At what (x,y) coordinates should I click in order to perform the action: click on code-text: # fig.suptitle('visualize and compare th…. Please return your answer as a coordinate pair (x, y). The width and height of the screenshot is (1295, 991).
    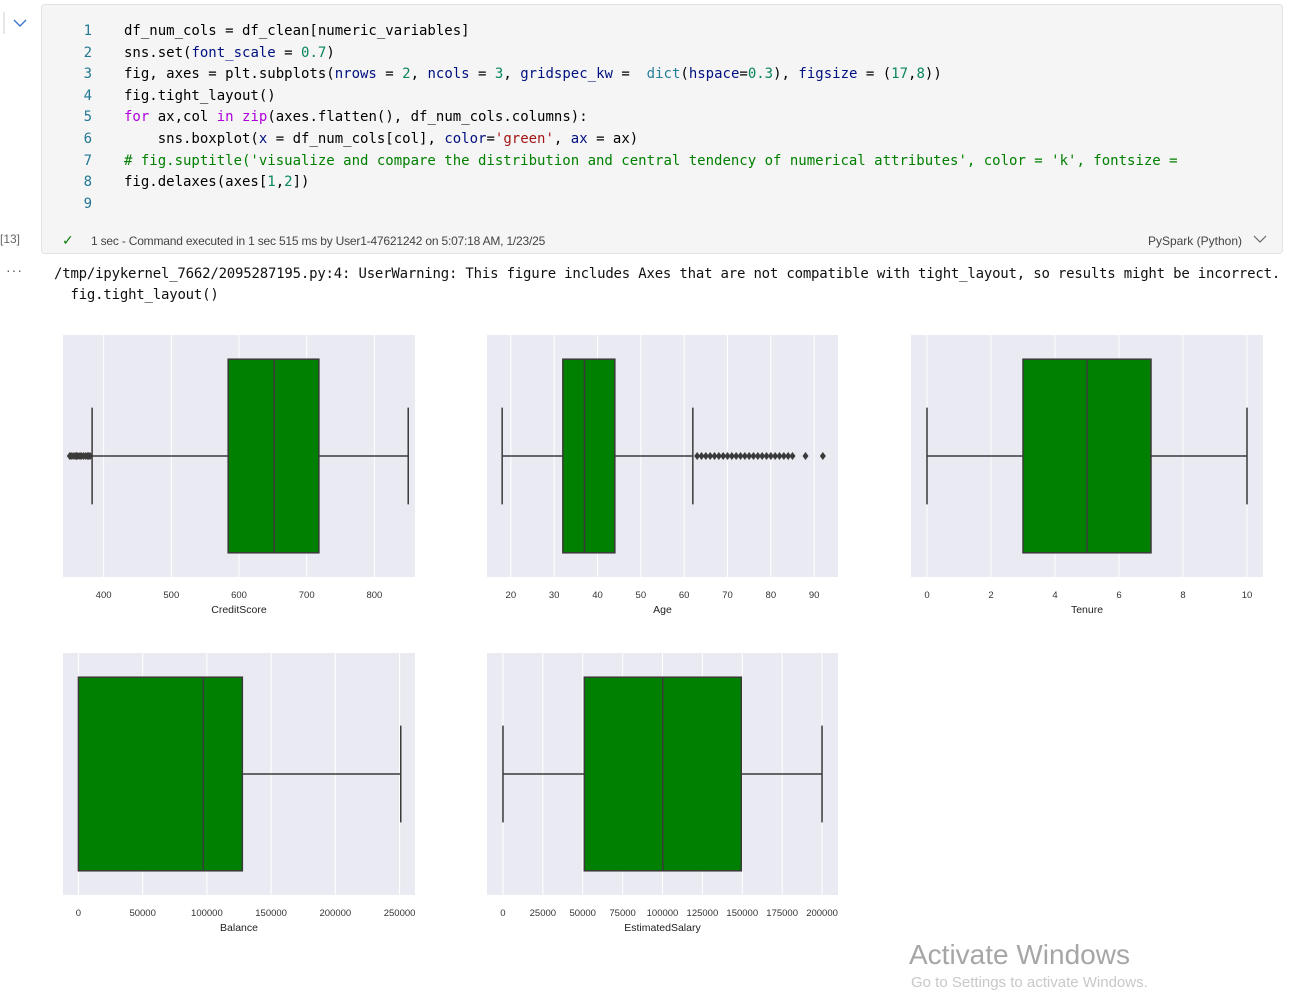
    Looking at the image, I should click on (651, 160).